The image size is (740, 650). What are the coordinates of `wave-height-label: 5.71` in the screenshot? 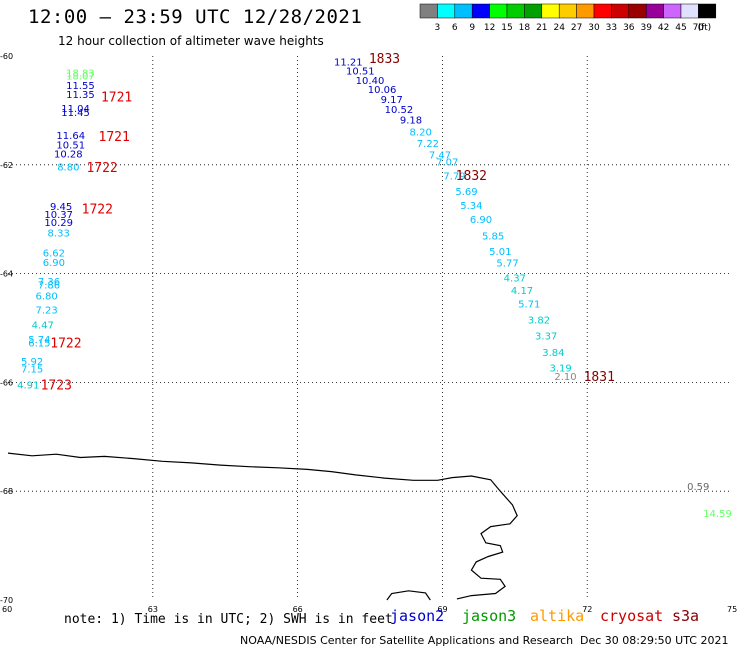 It's located at (529, 305).